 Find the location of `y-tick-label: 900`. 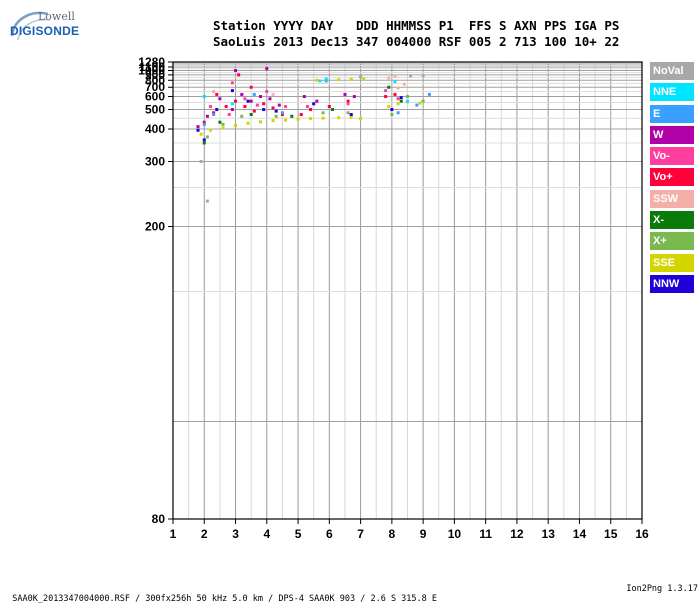

y-tick-label: 900 is located at coordinates (155, 75).